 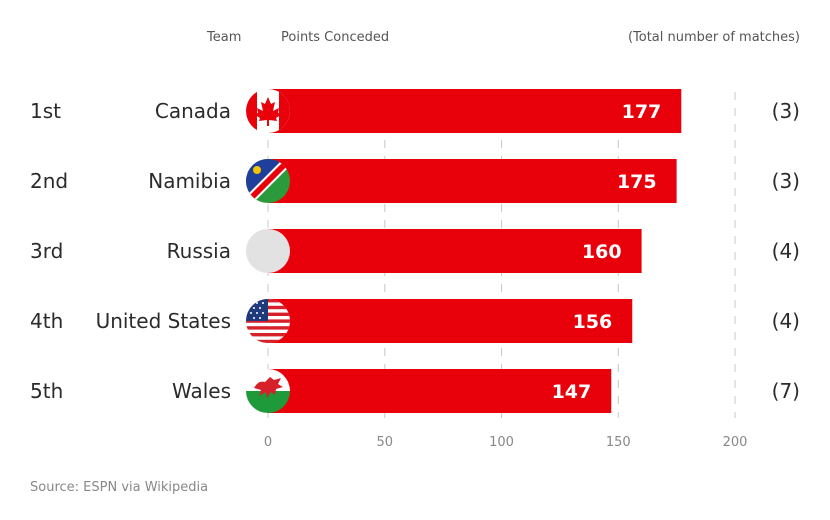 I want to click on matches-label: (7), so click(x=786, y=391).